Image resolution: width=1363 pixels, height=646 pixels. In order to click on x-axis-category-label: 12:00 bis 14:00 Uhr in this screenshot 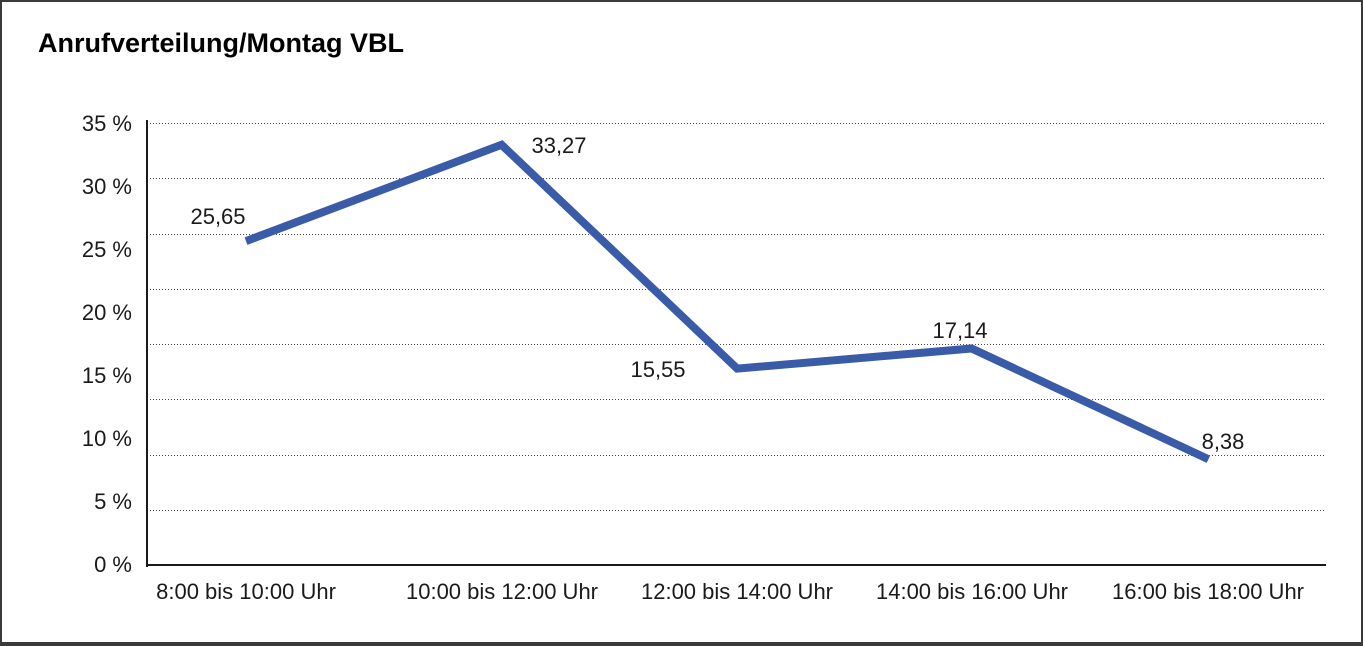, I will do `click(737, 591)`.